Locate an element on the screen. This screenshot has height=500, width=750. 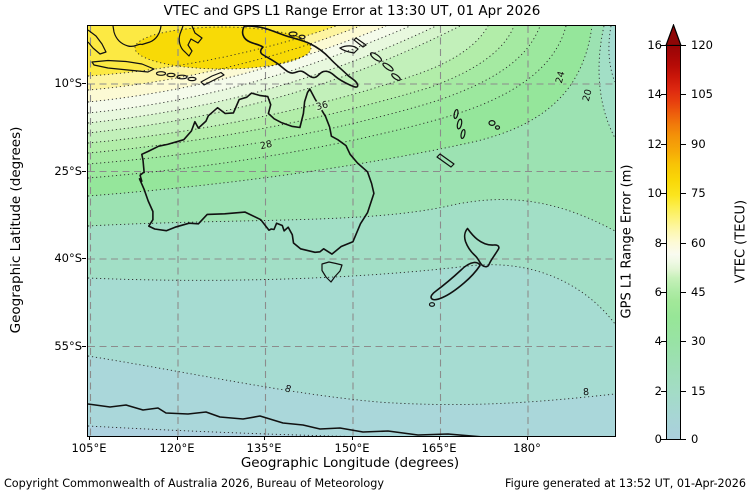
contour-label-8-right: 8 is located at coordinates (586, 392).